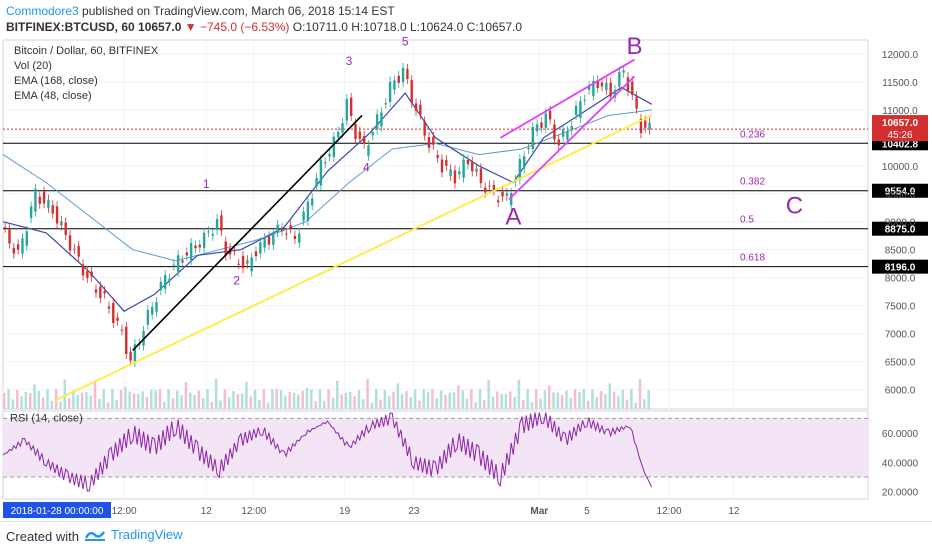 This screenshot has width=932, height=551. What do you see at coordinates (752, 134) in the screenshot?
I see `fib-ratio-label: 0.236` at bounding box center [752, 134].